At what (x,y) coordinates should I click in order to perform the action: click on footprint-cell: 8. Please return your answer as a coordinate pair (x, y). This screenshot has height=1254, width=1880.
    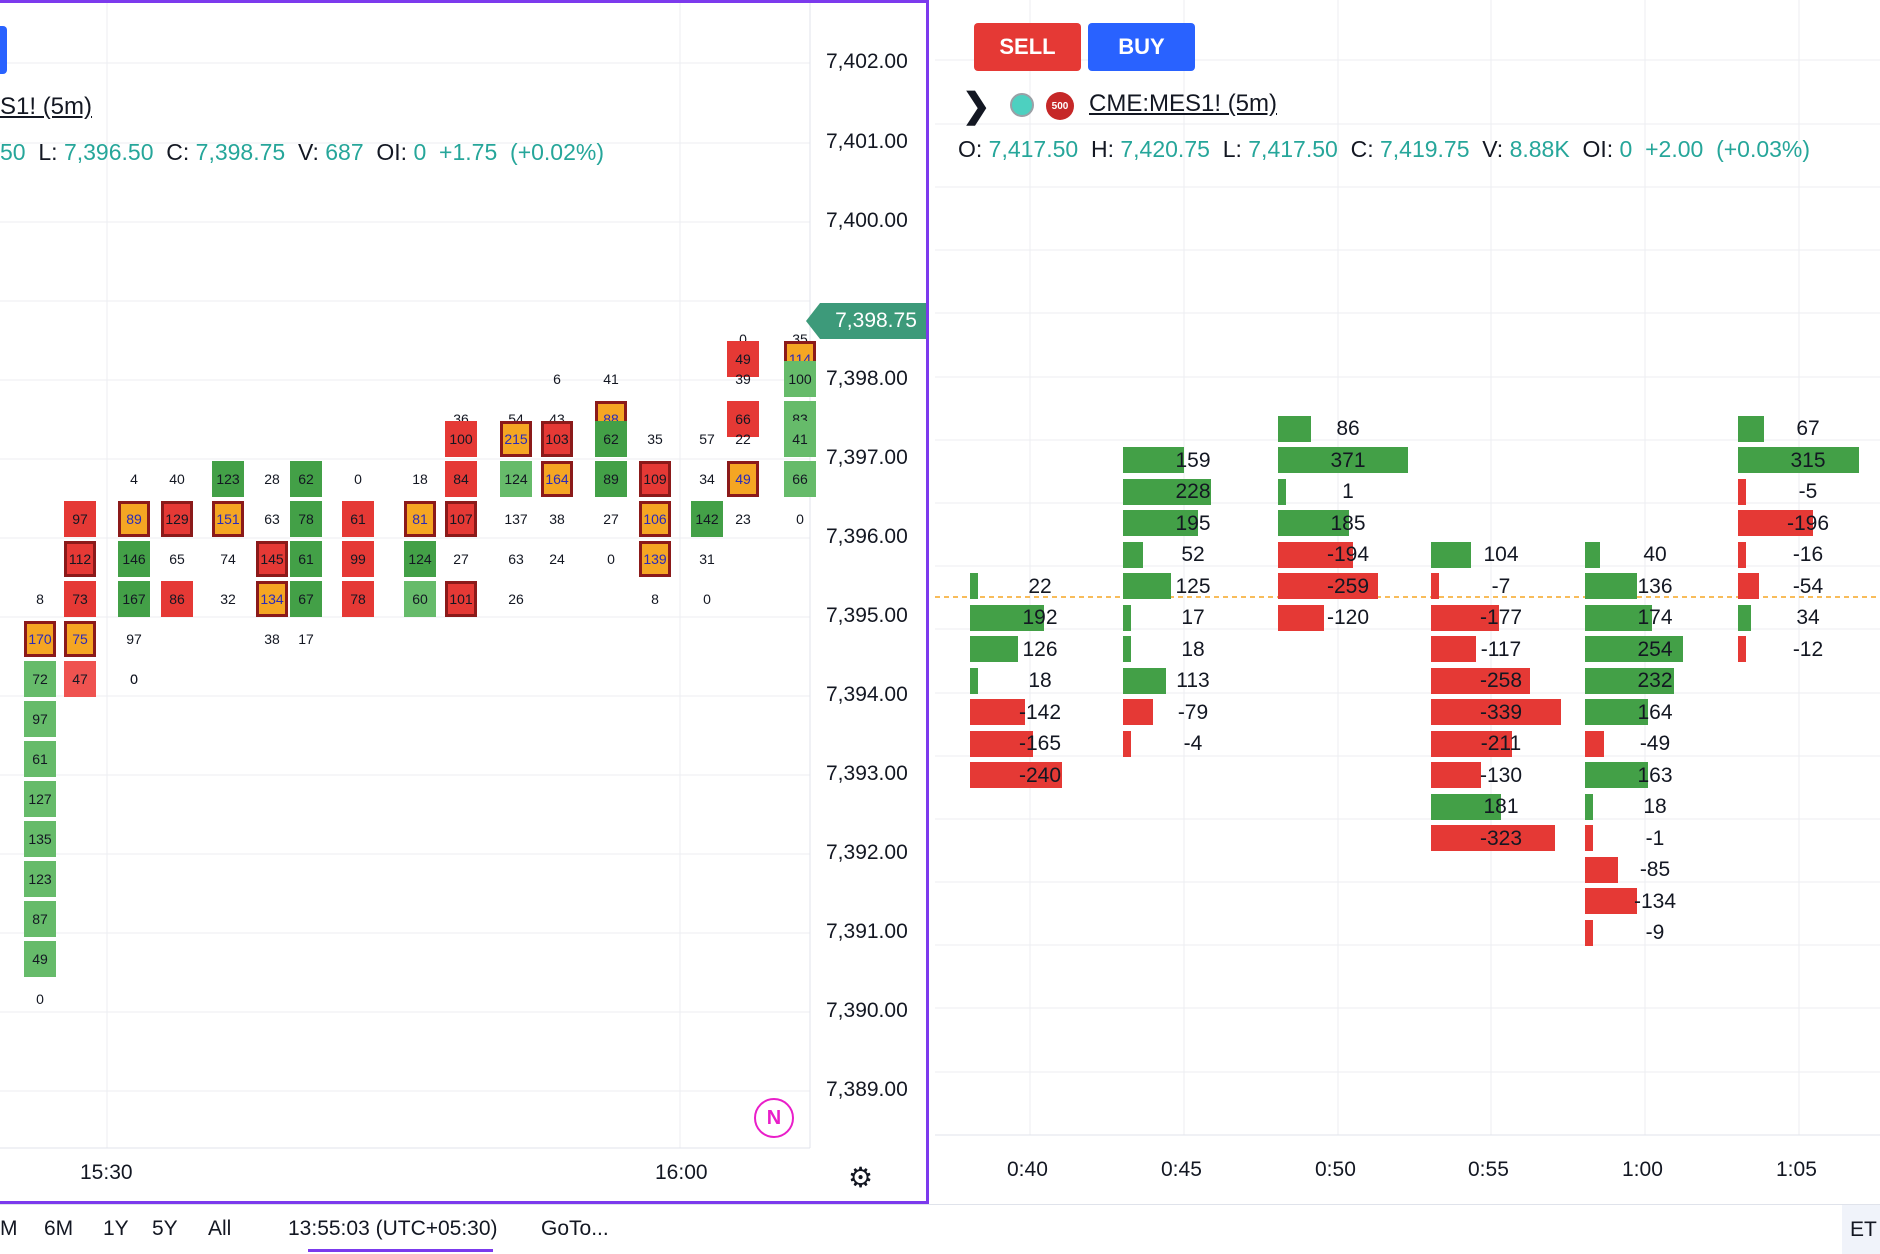
    Looking at the image, I should click on (40, 599).